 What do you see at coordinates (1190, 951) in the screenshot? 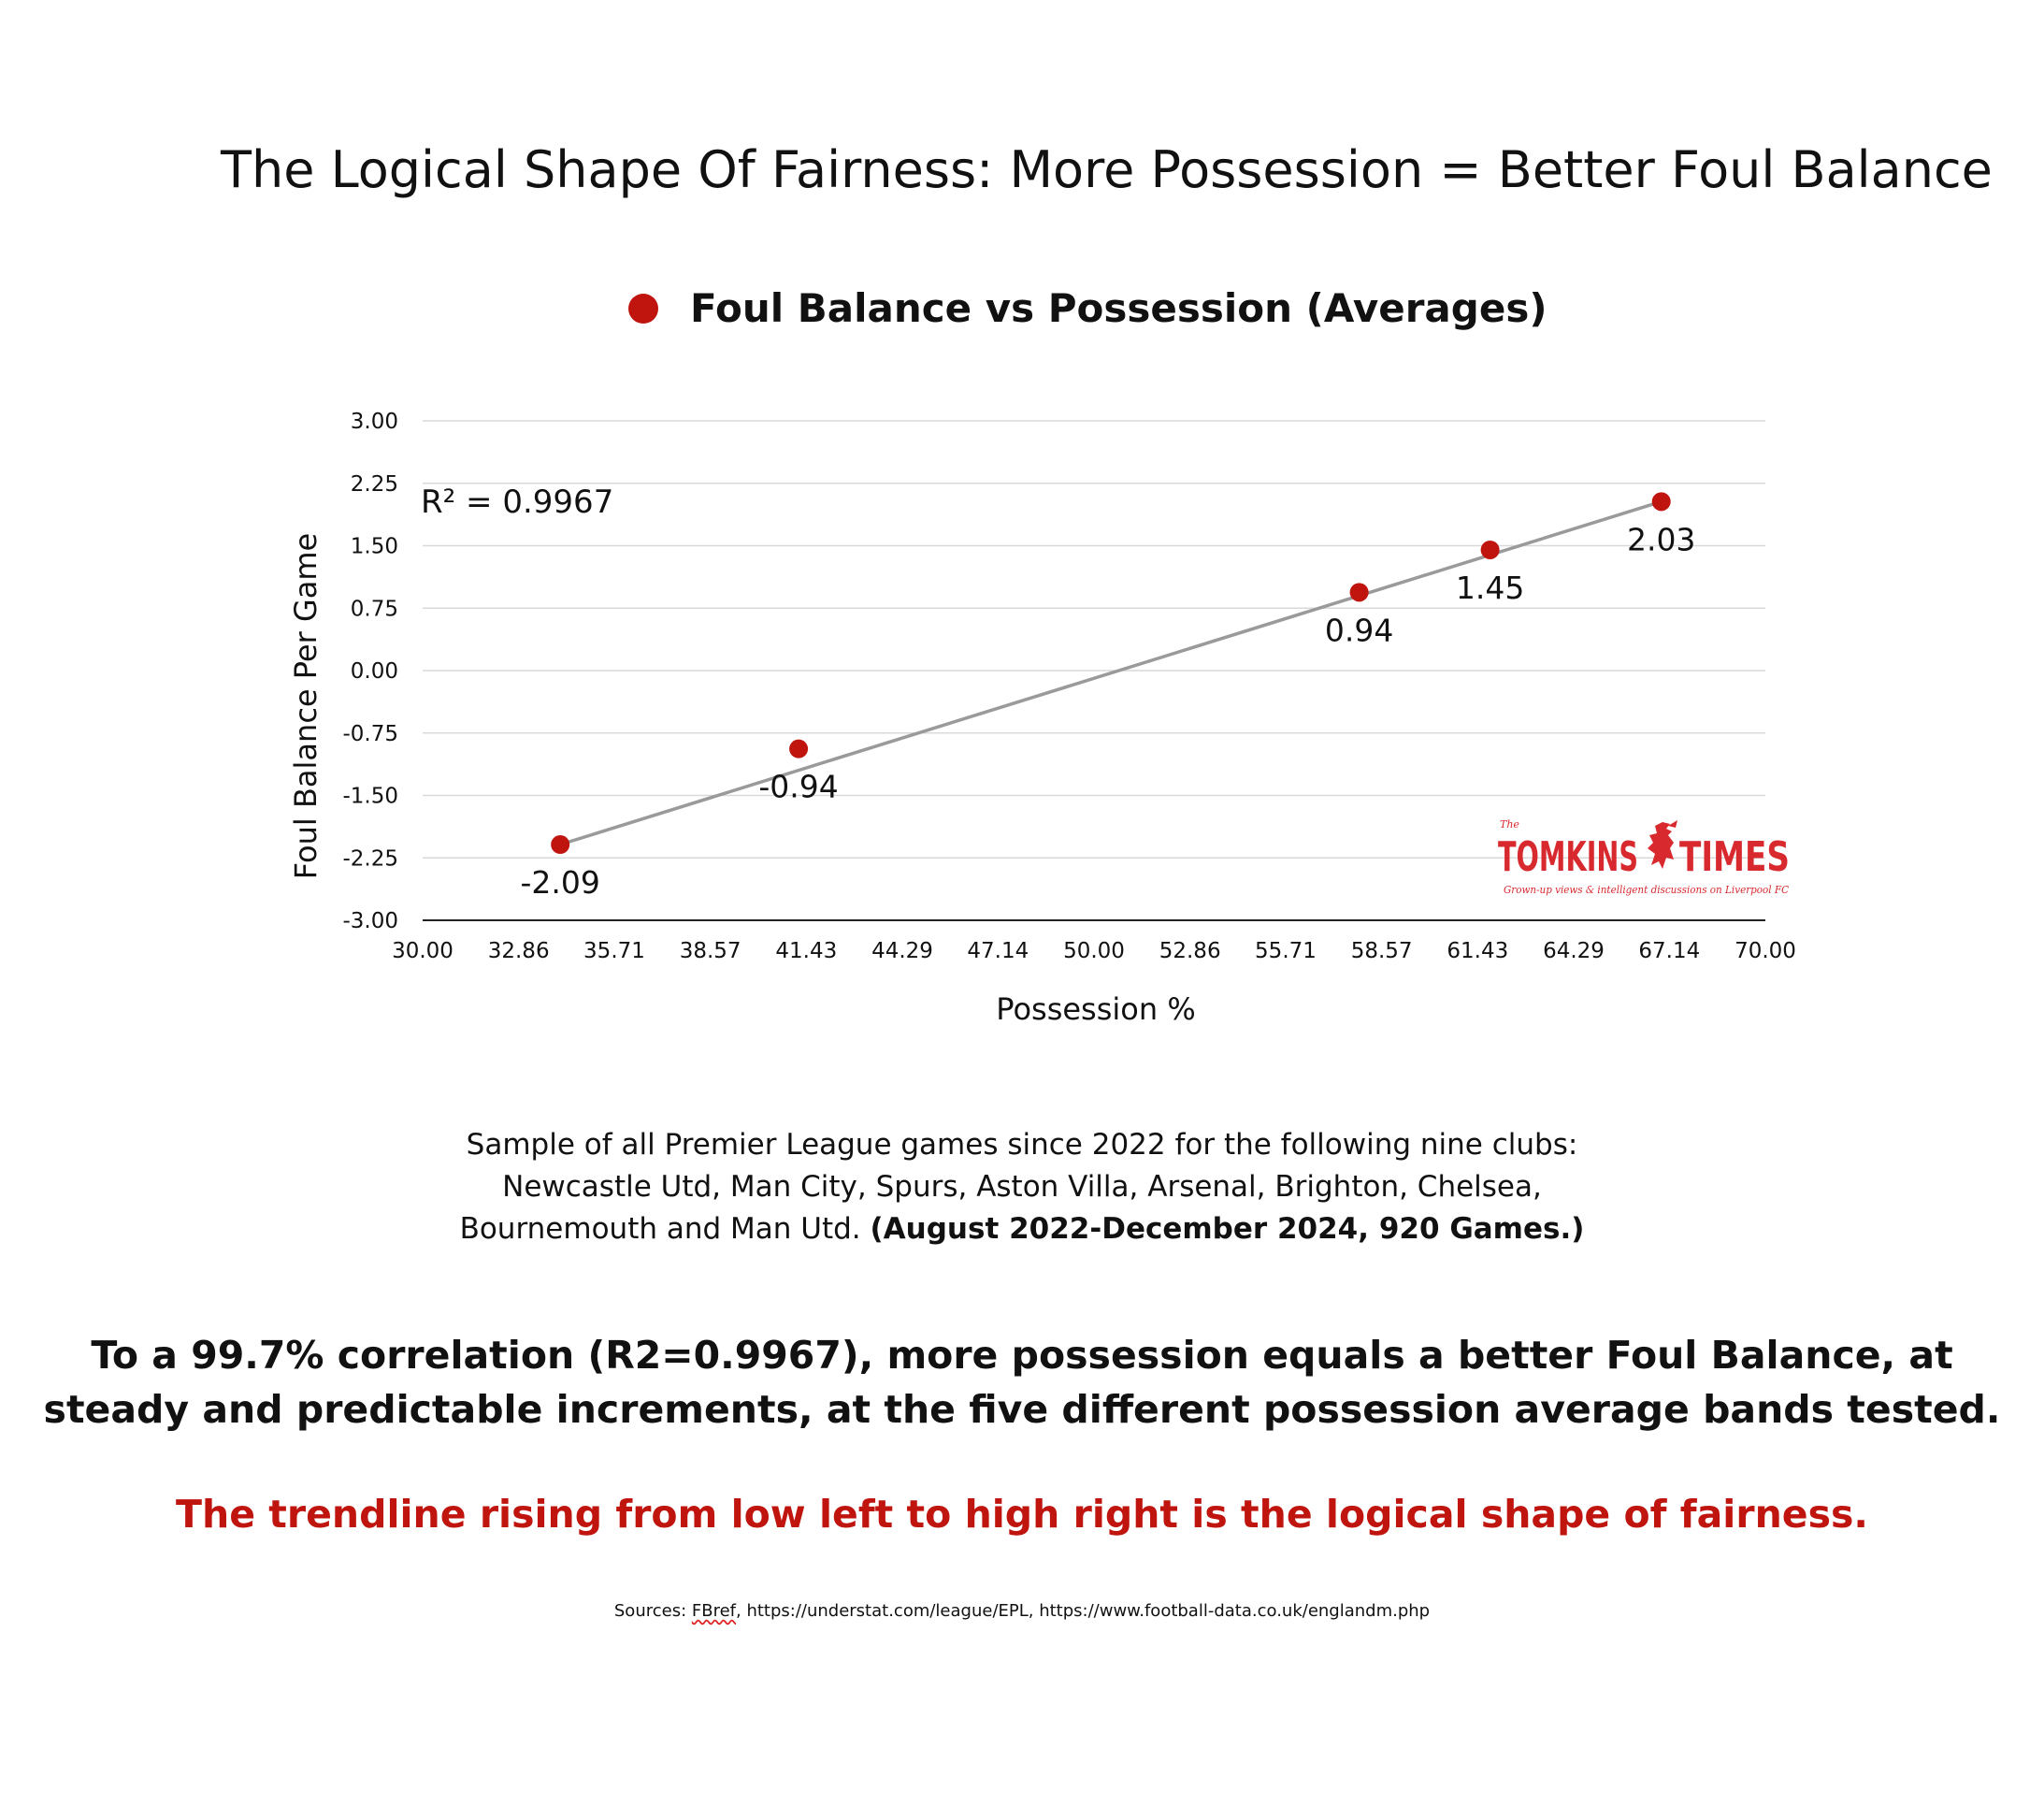
I see `x-tick-label: 52.86` at bounding box center [1190, 951].